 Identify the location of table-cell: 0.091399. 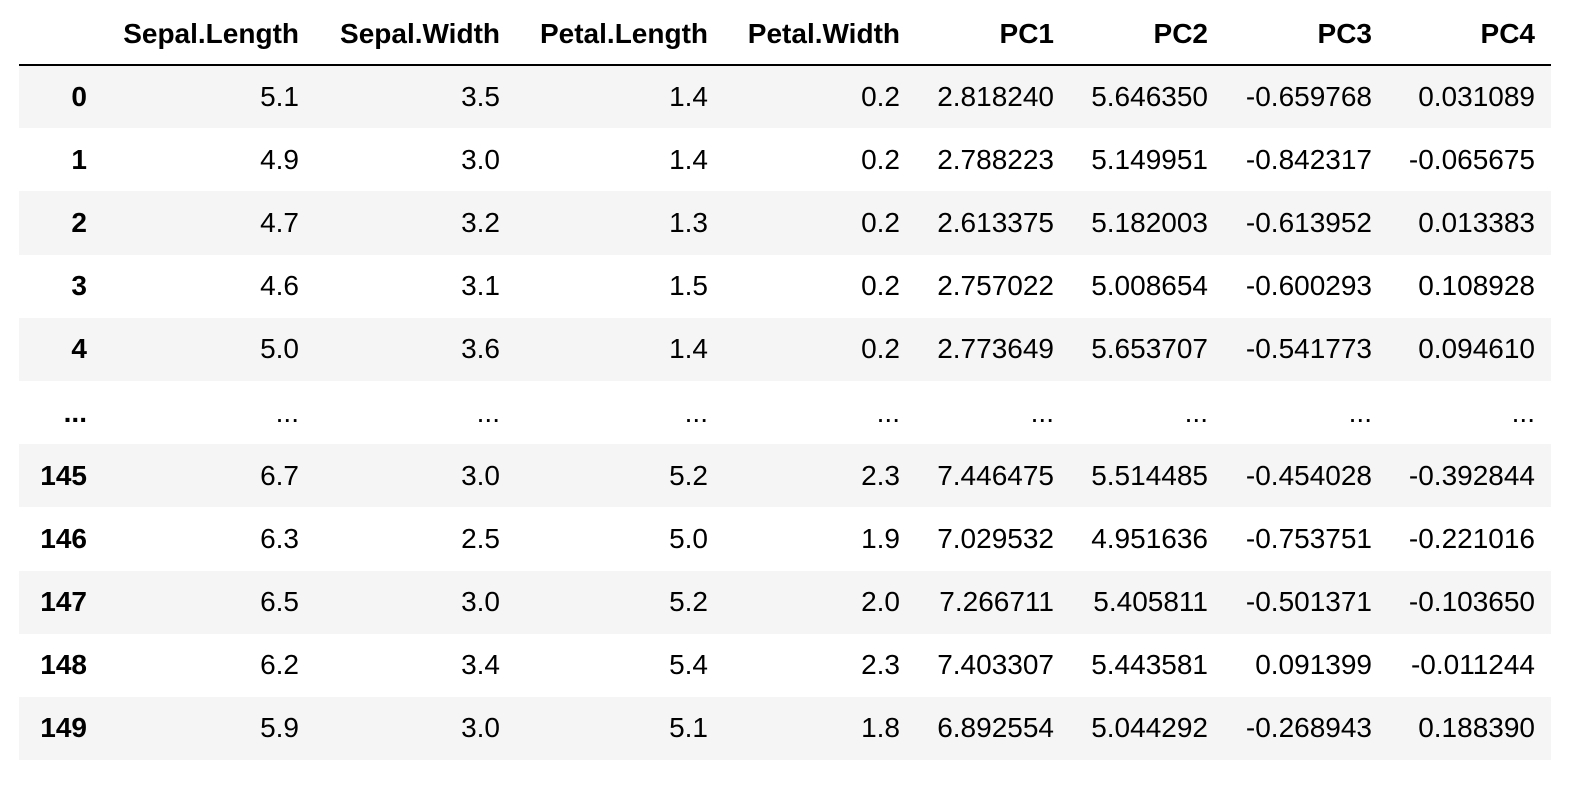
(1313, 665).